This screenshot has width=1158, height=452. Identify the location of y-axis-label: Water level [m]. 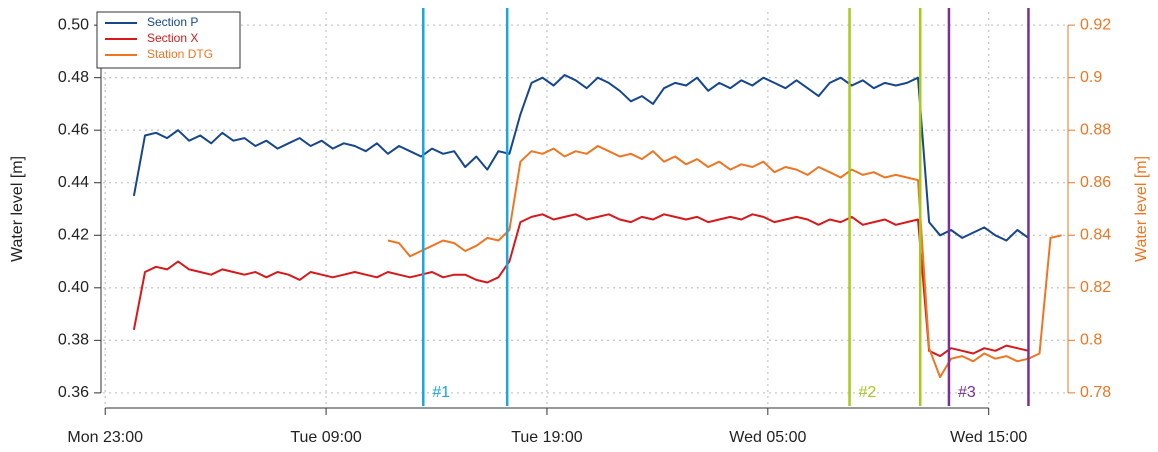
(17, 209).